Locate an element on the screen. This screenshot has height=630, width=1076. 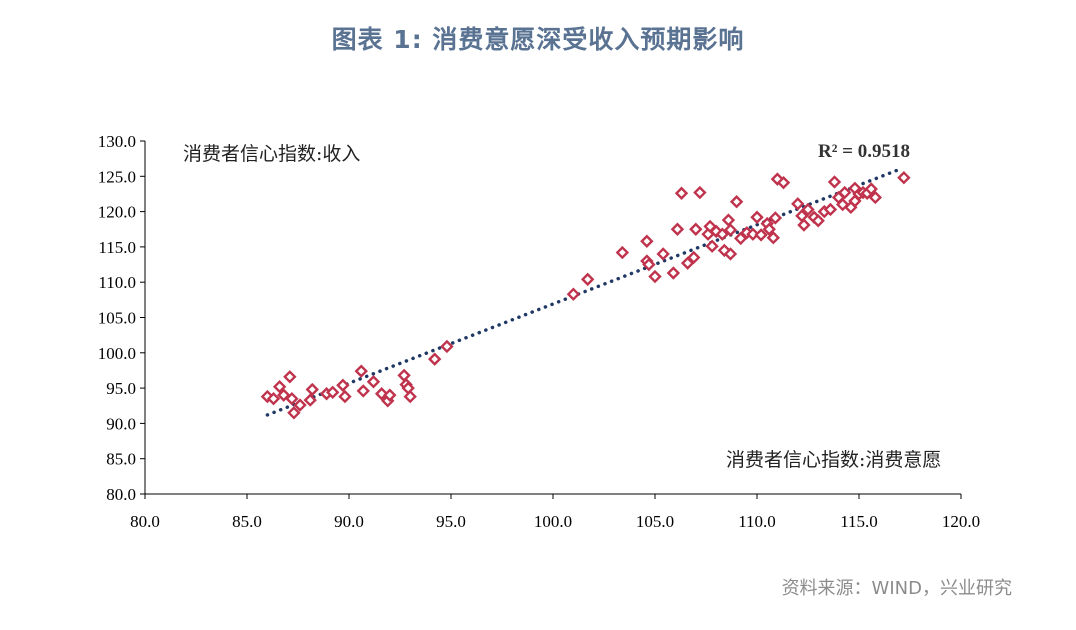
x-tick-label: 110.0 is located at coordinates (757, 521).